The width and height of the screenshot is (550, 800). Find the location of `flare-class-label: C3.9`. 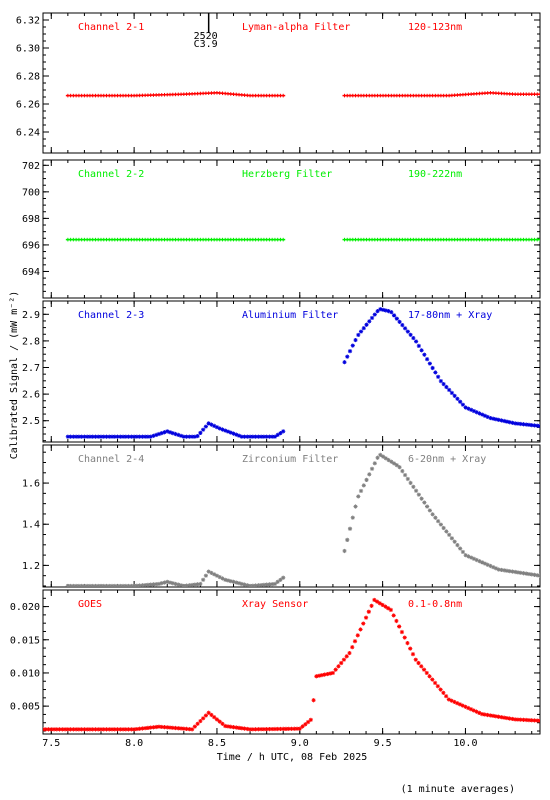

flare-class-label: C3.9 is located at coordinates (206, 44).